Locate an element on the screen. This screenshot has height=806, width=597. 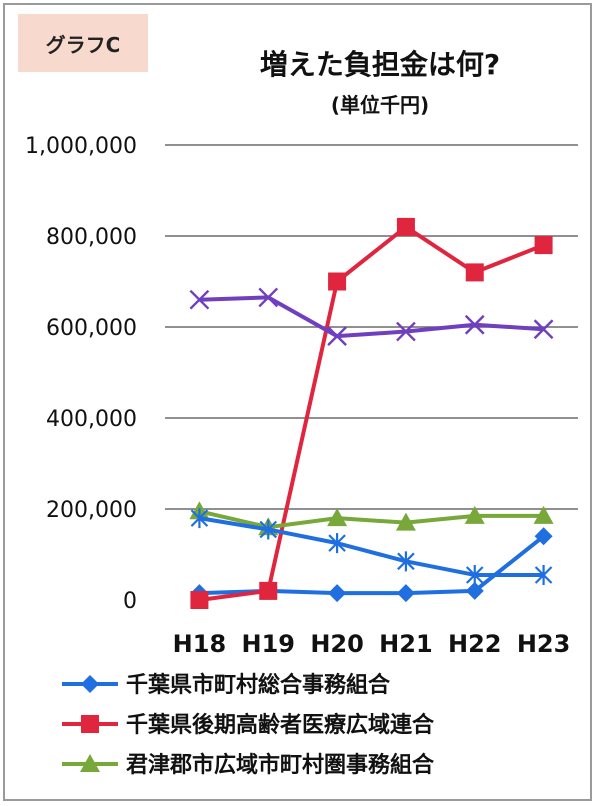
series-triangle is located at coordinates (371, 518).